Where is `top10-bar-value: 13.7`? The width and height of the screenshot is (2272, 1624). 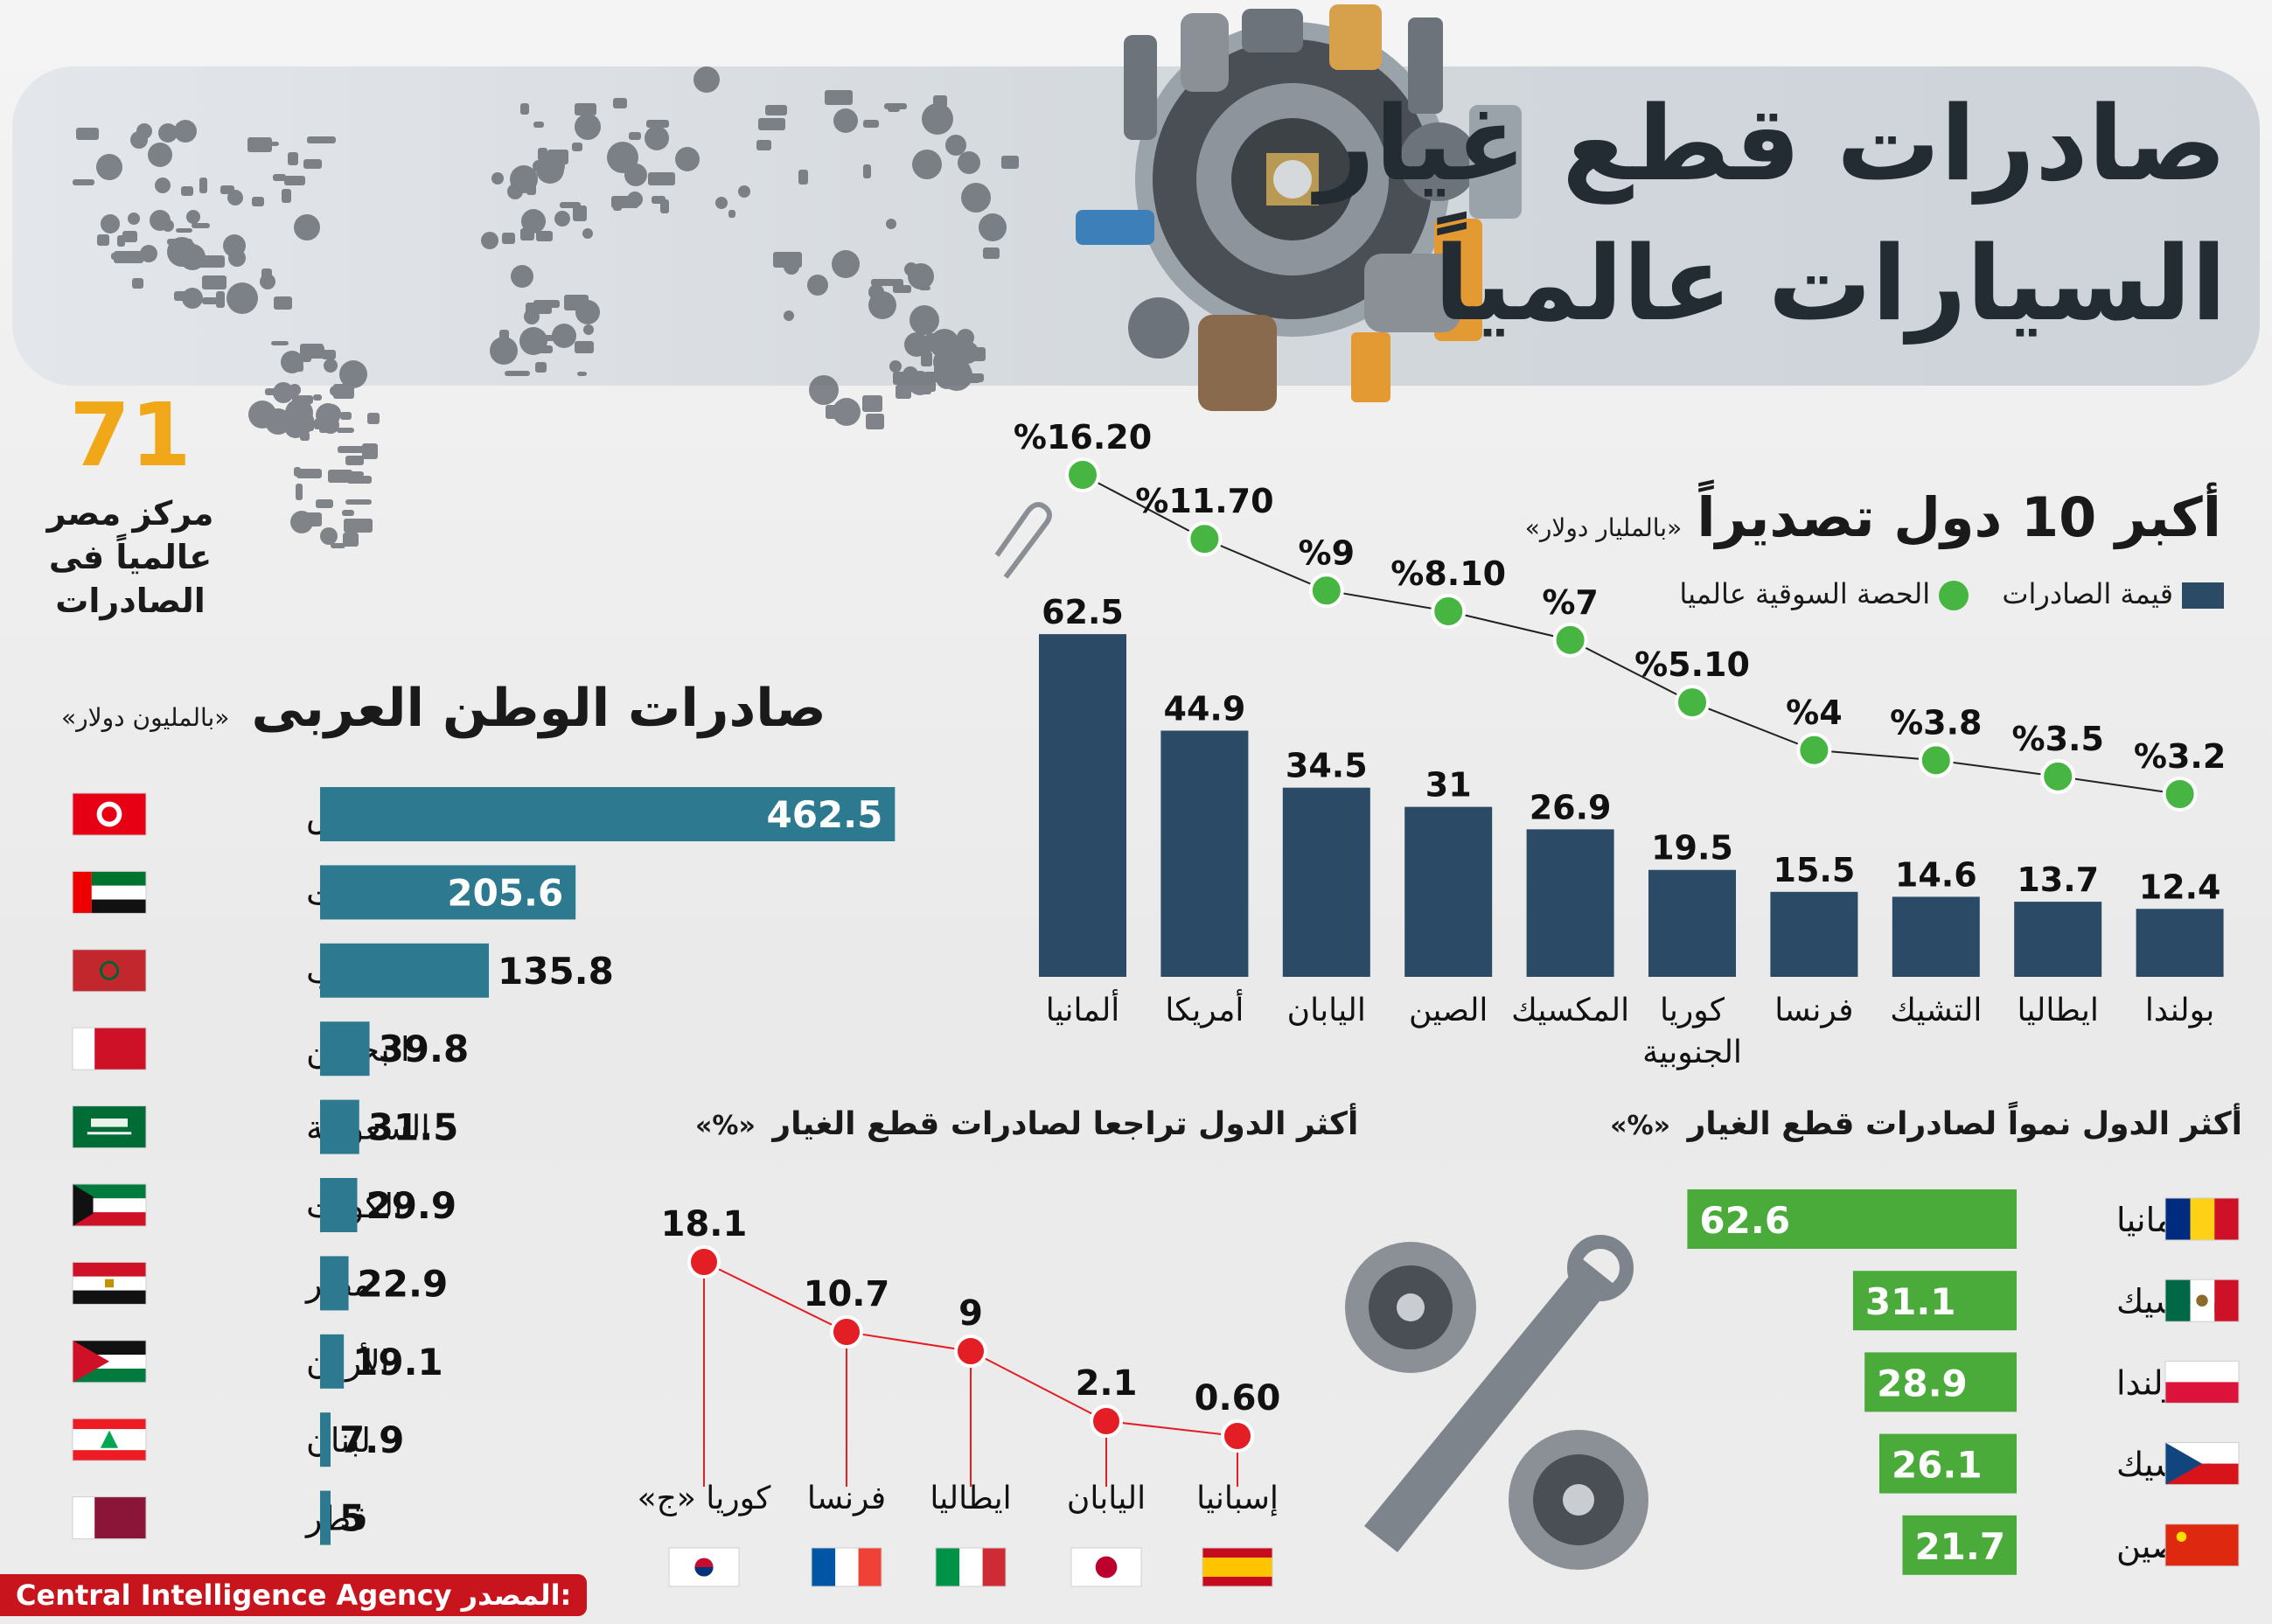 top10-bar-value: 13.7 is located at coordinates (2058, 880).